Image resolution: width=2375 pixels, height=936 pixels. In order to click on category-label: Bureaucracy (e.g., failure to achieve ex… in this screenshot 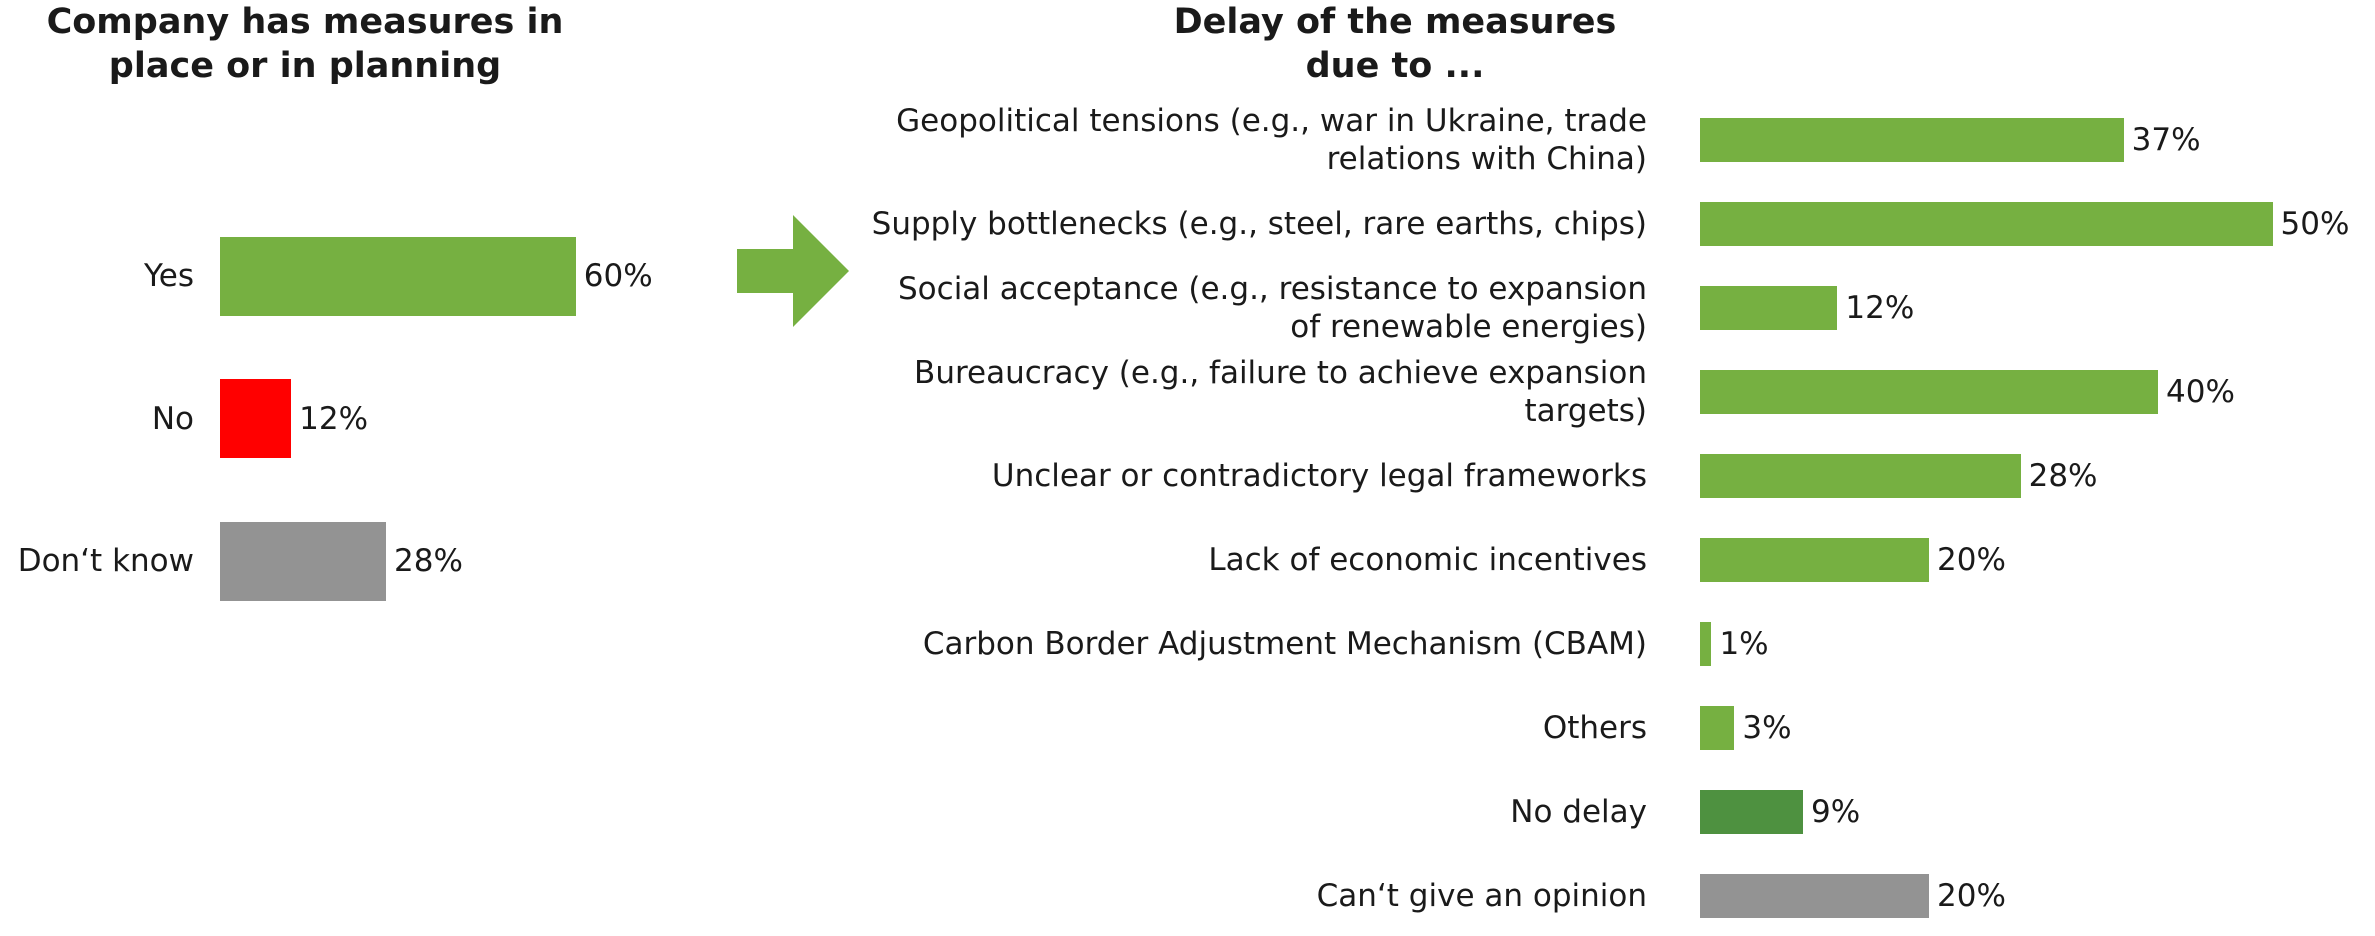, I will do `click(1280, 392)`.